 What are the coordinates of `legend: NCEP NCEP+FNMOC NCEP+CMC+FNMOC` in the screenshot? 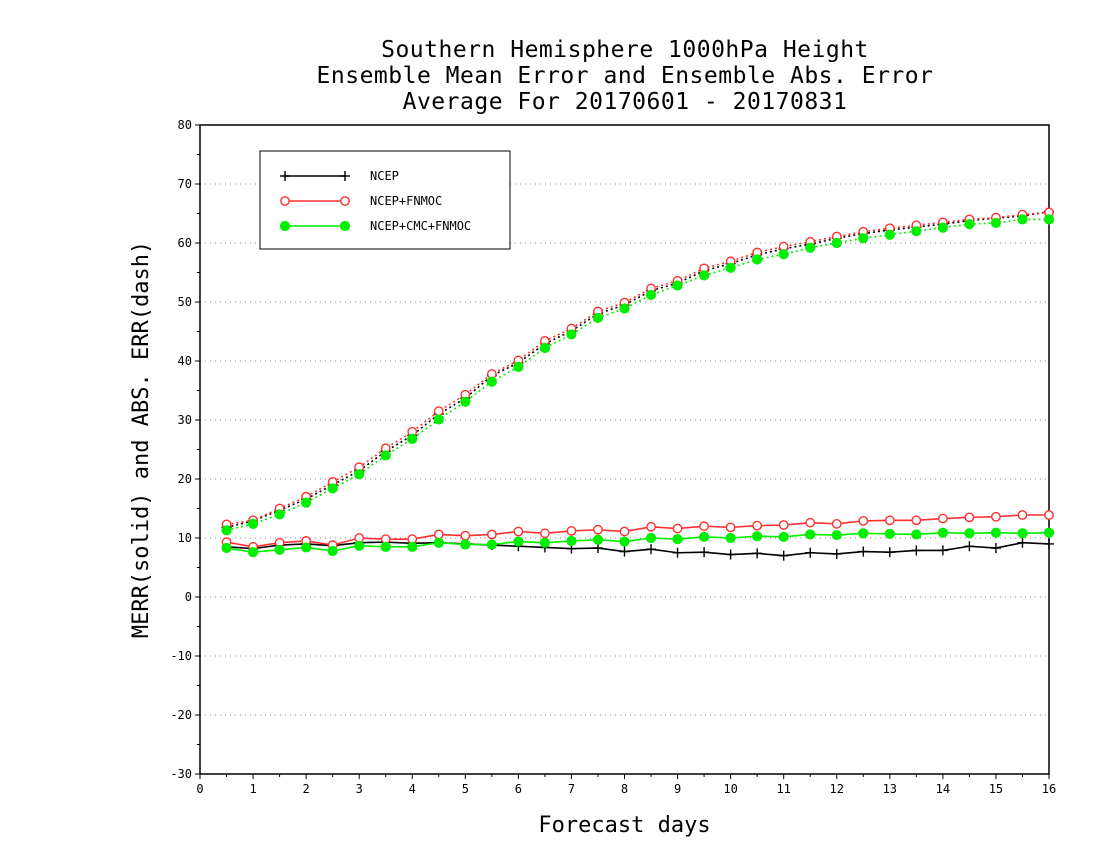 It's located at (385, 200).